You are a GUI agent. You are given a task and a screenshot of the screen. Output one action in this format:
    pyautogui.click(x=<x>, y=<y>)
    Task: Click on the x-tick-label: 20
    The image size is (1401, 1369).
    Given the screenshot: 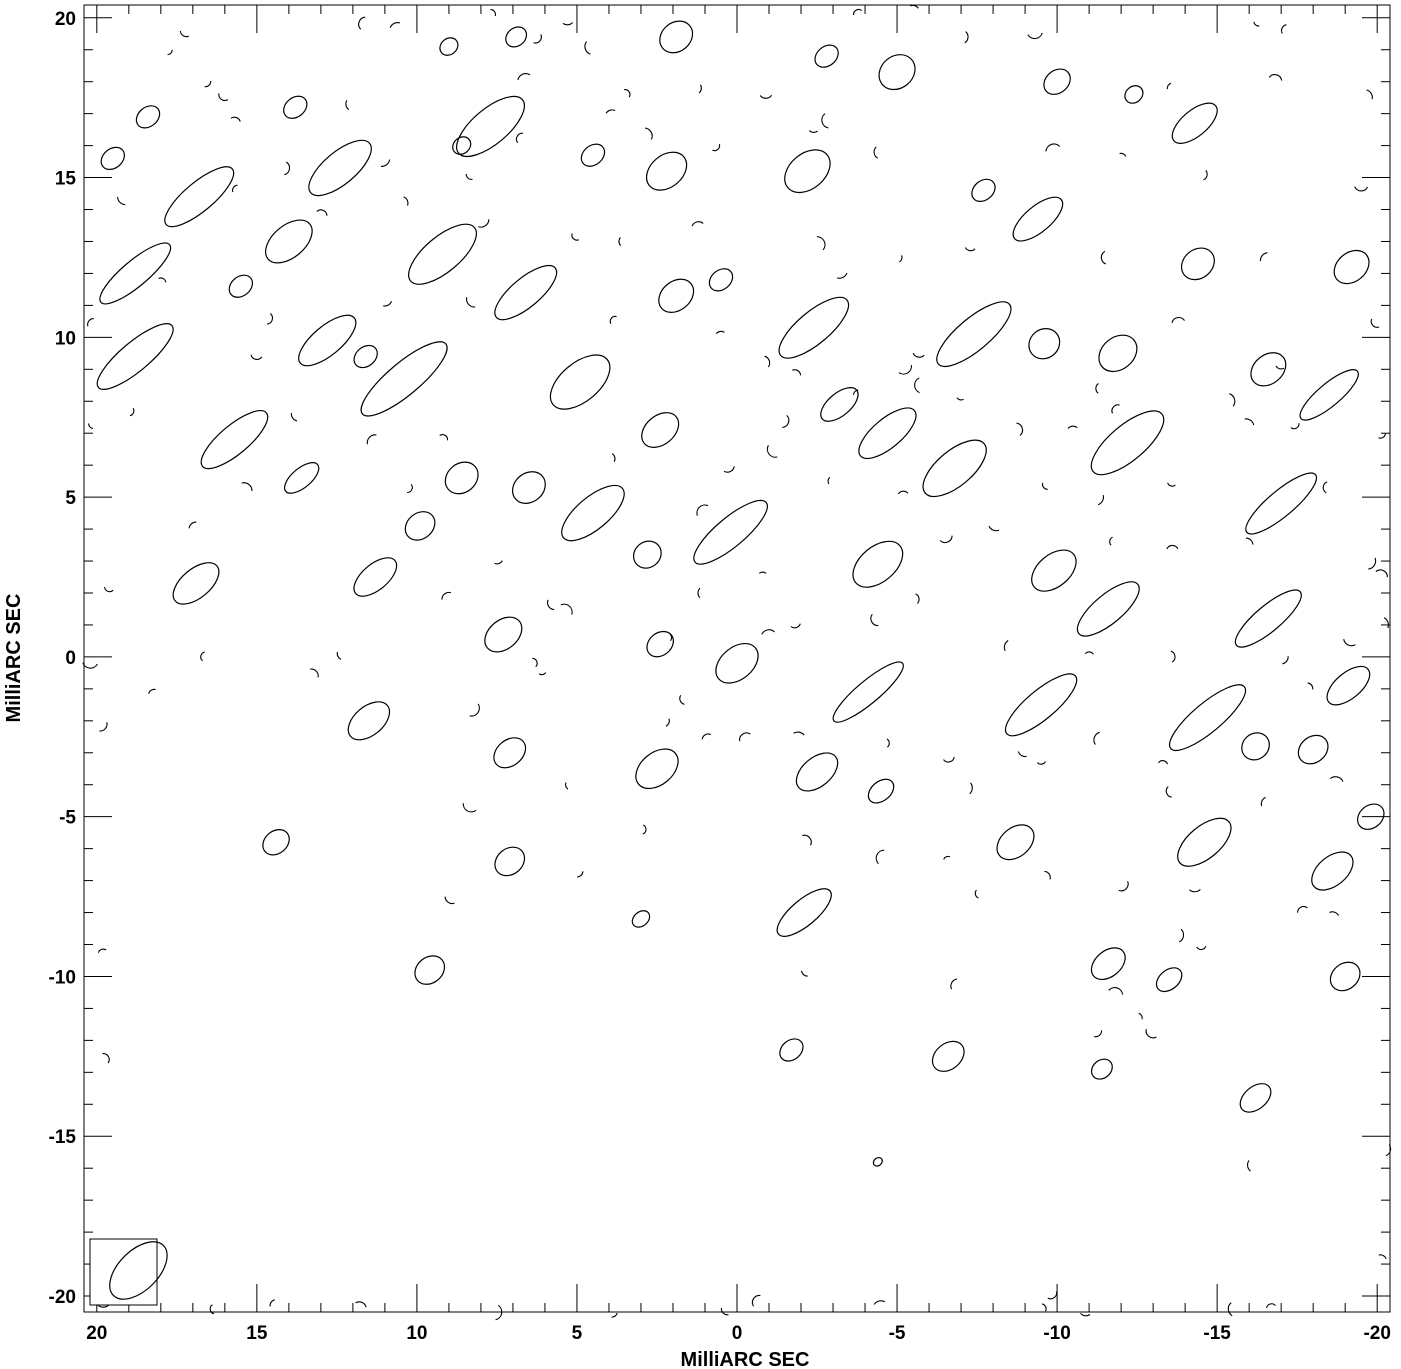 What is the action you would take?
    pyautogui.click(x=96, y=1333)
    